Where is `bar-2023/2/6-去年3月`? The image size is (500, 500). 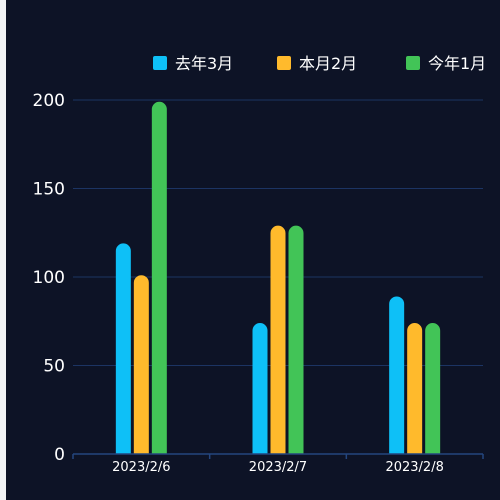
bar-2023/2/6-去年3月 is located at coordinates (123, 348).